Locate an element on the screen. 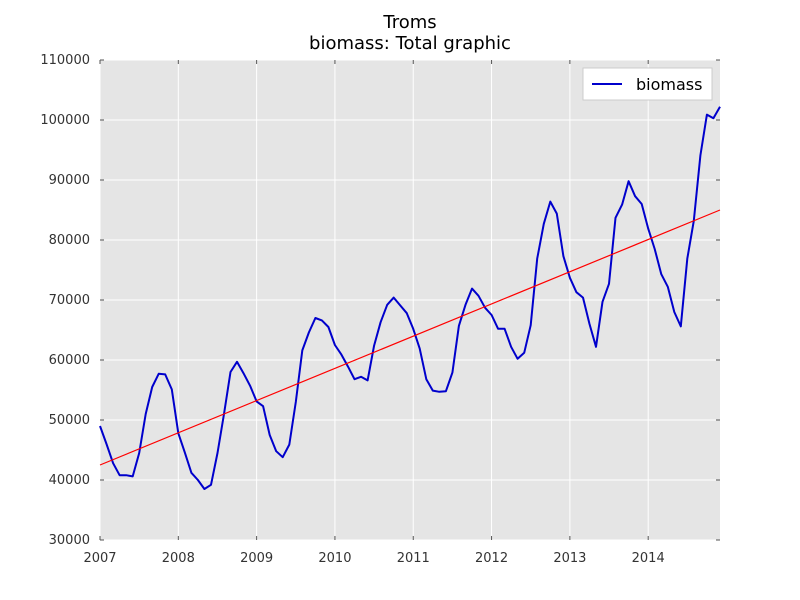 Image resolution: width=800 pixels, height=600 pixels. x-tick-label: 2012 is located at coordinates (491, 558).